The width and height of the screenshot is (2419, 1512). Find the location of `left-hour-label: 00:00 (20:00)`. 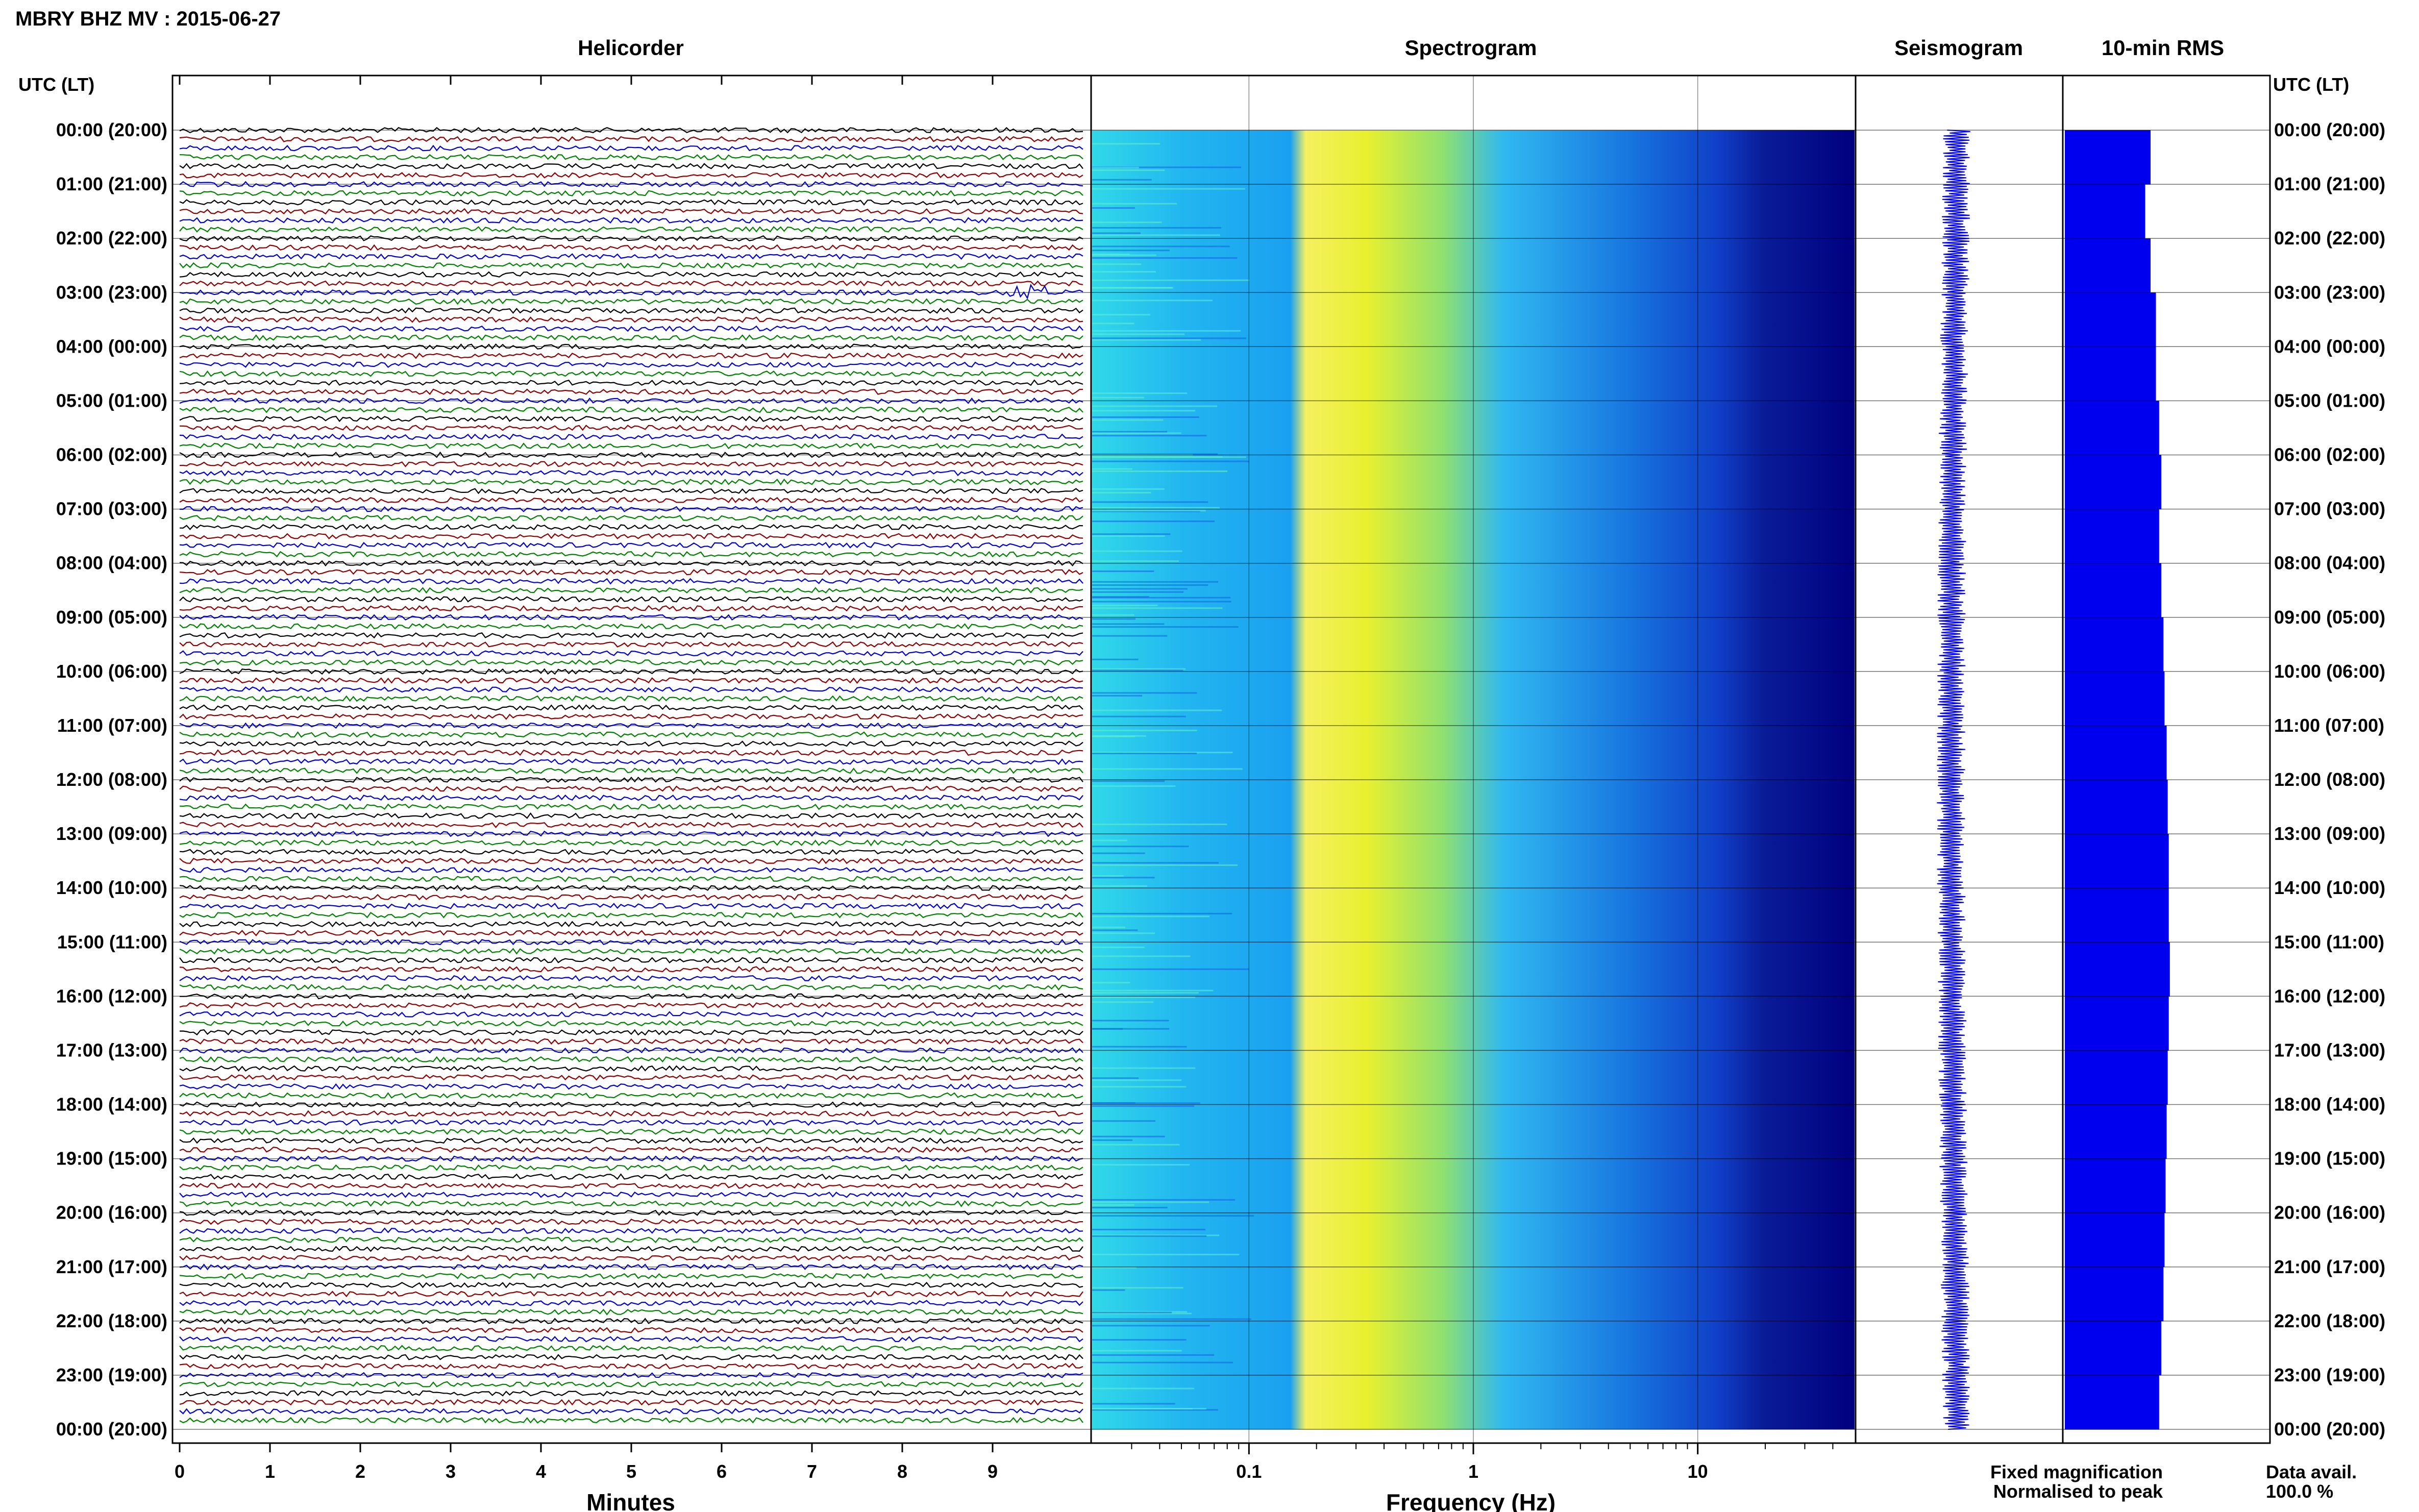

left-hour-label: 00:00 (20:00) is located at coordinates (111, 1429).